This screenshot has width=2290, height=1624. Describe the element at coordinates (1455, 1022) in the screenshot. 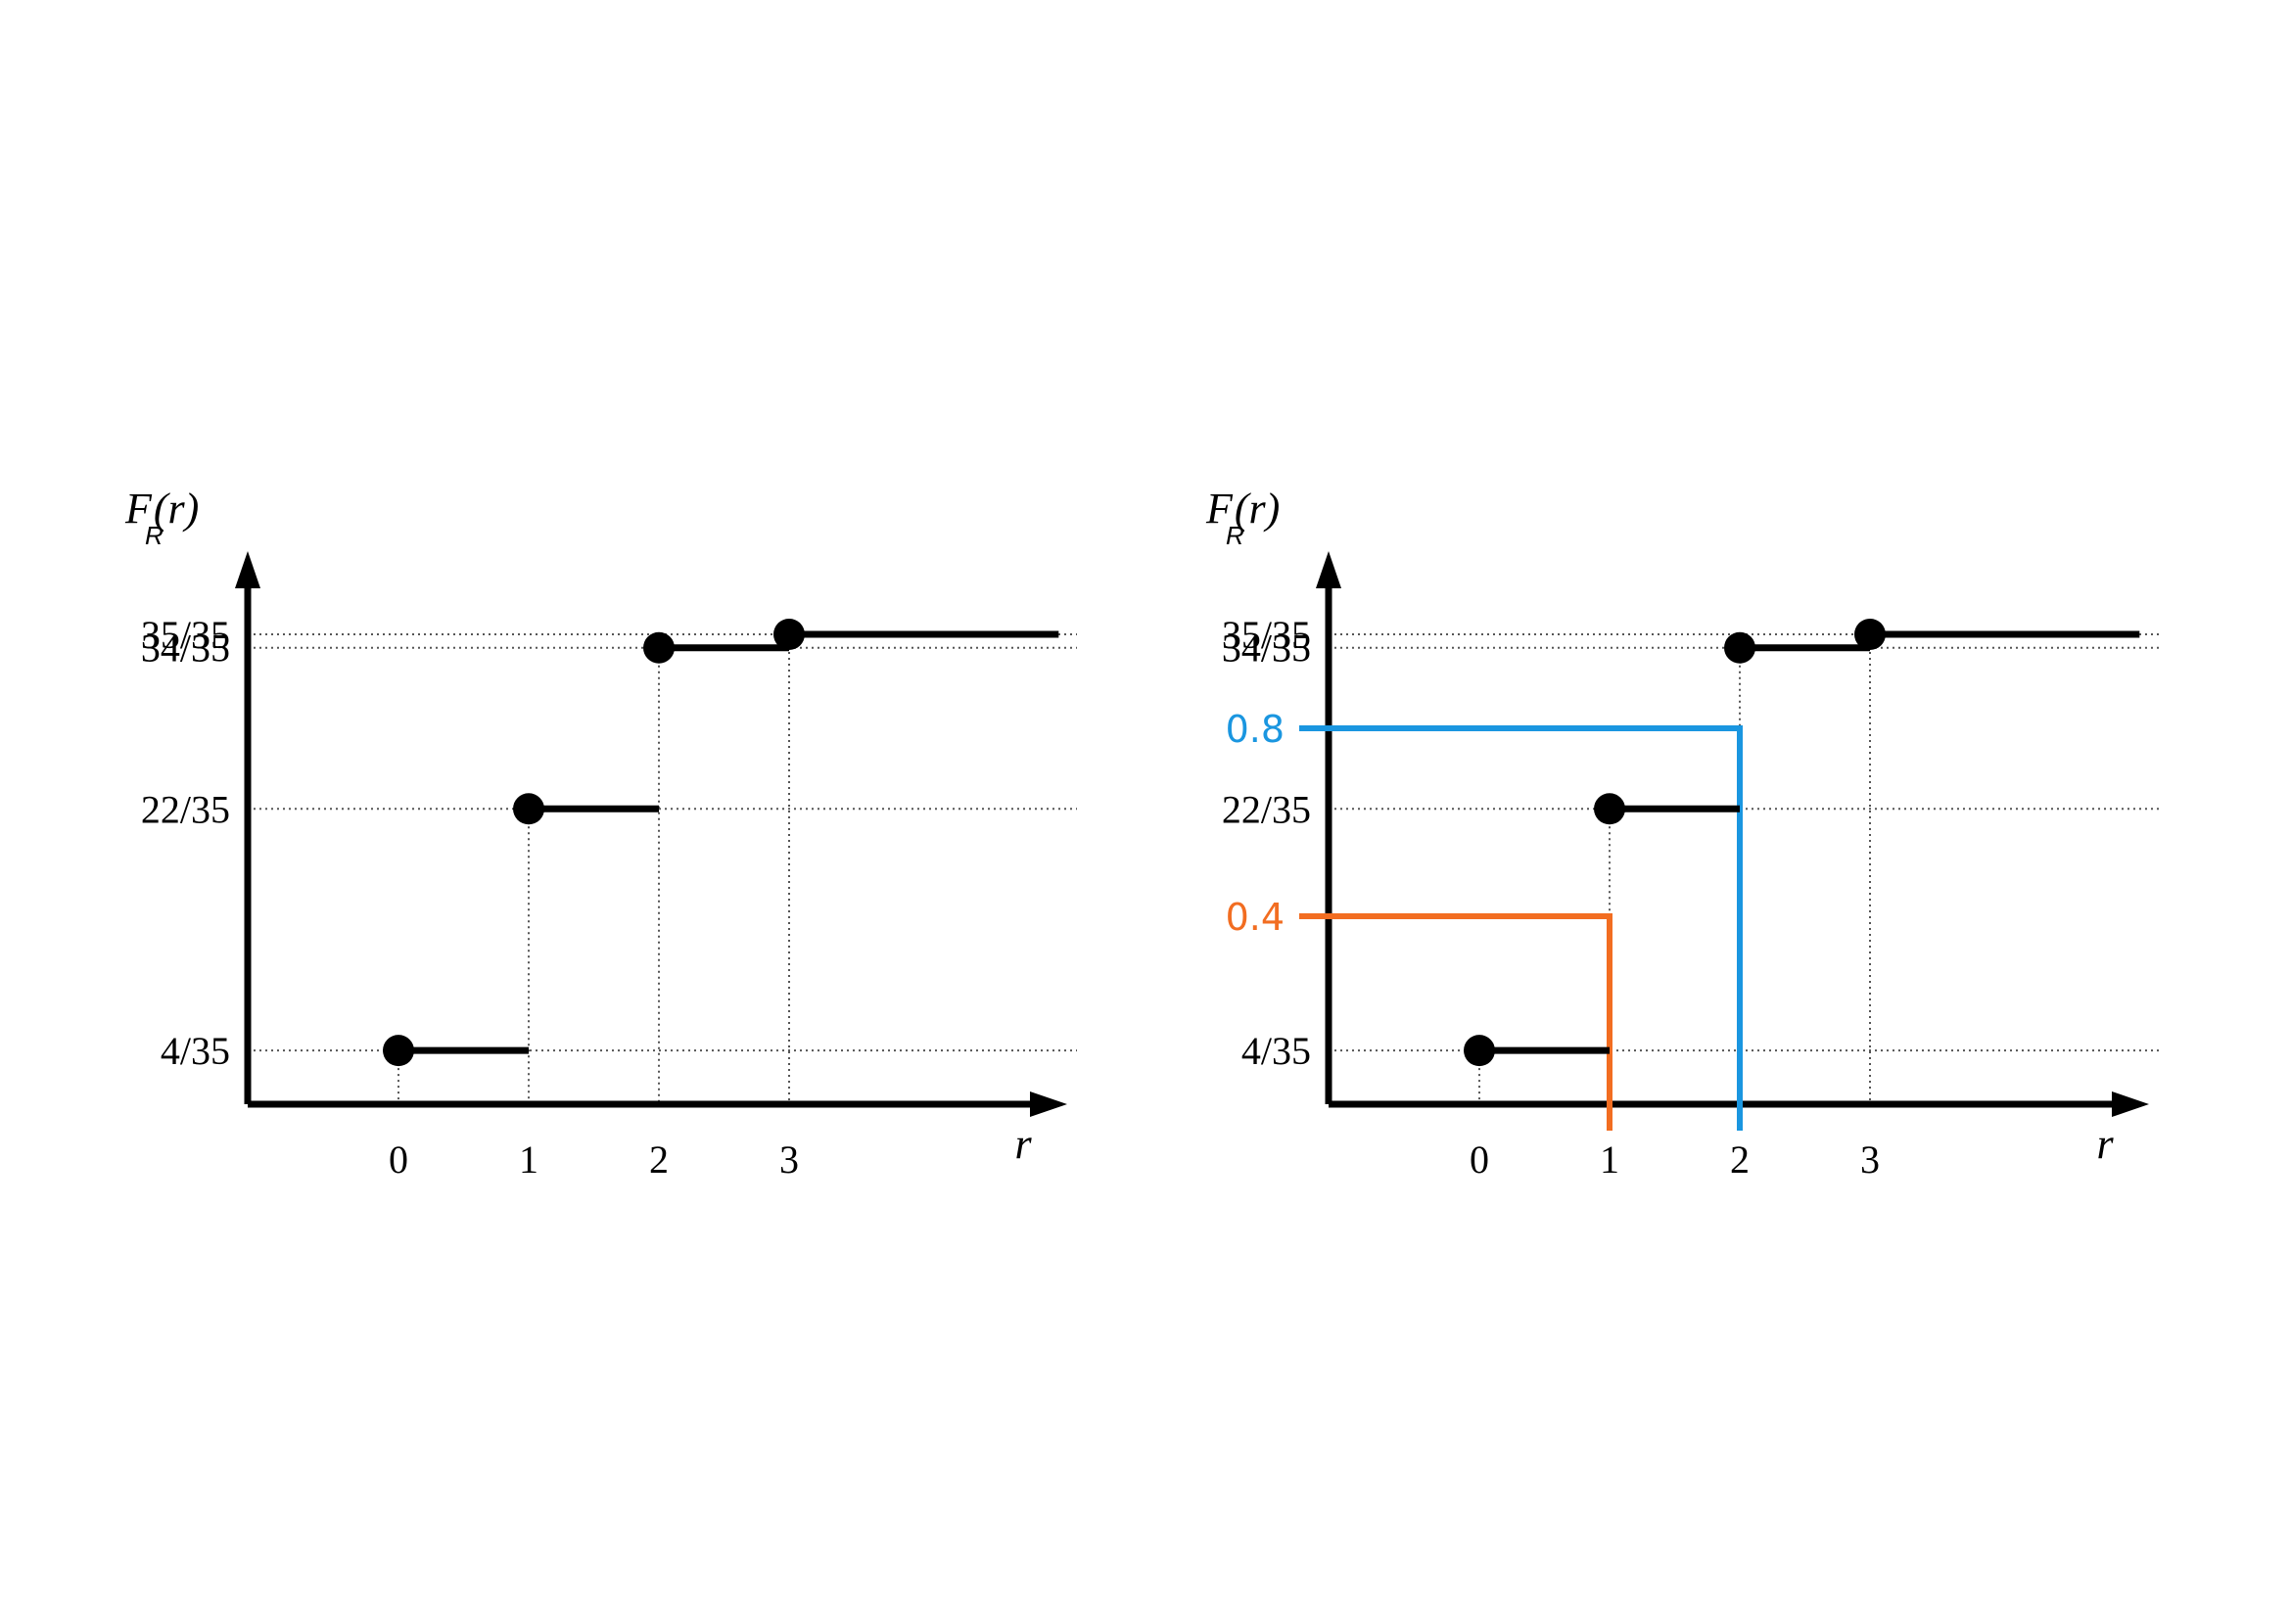

I see `inverse-lookup-line-0.4` at that location.